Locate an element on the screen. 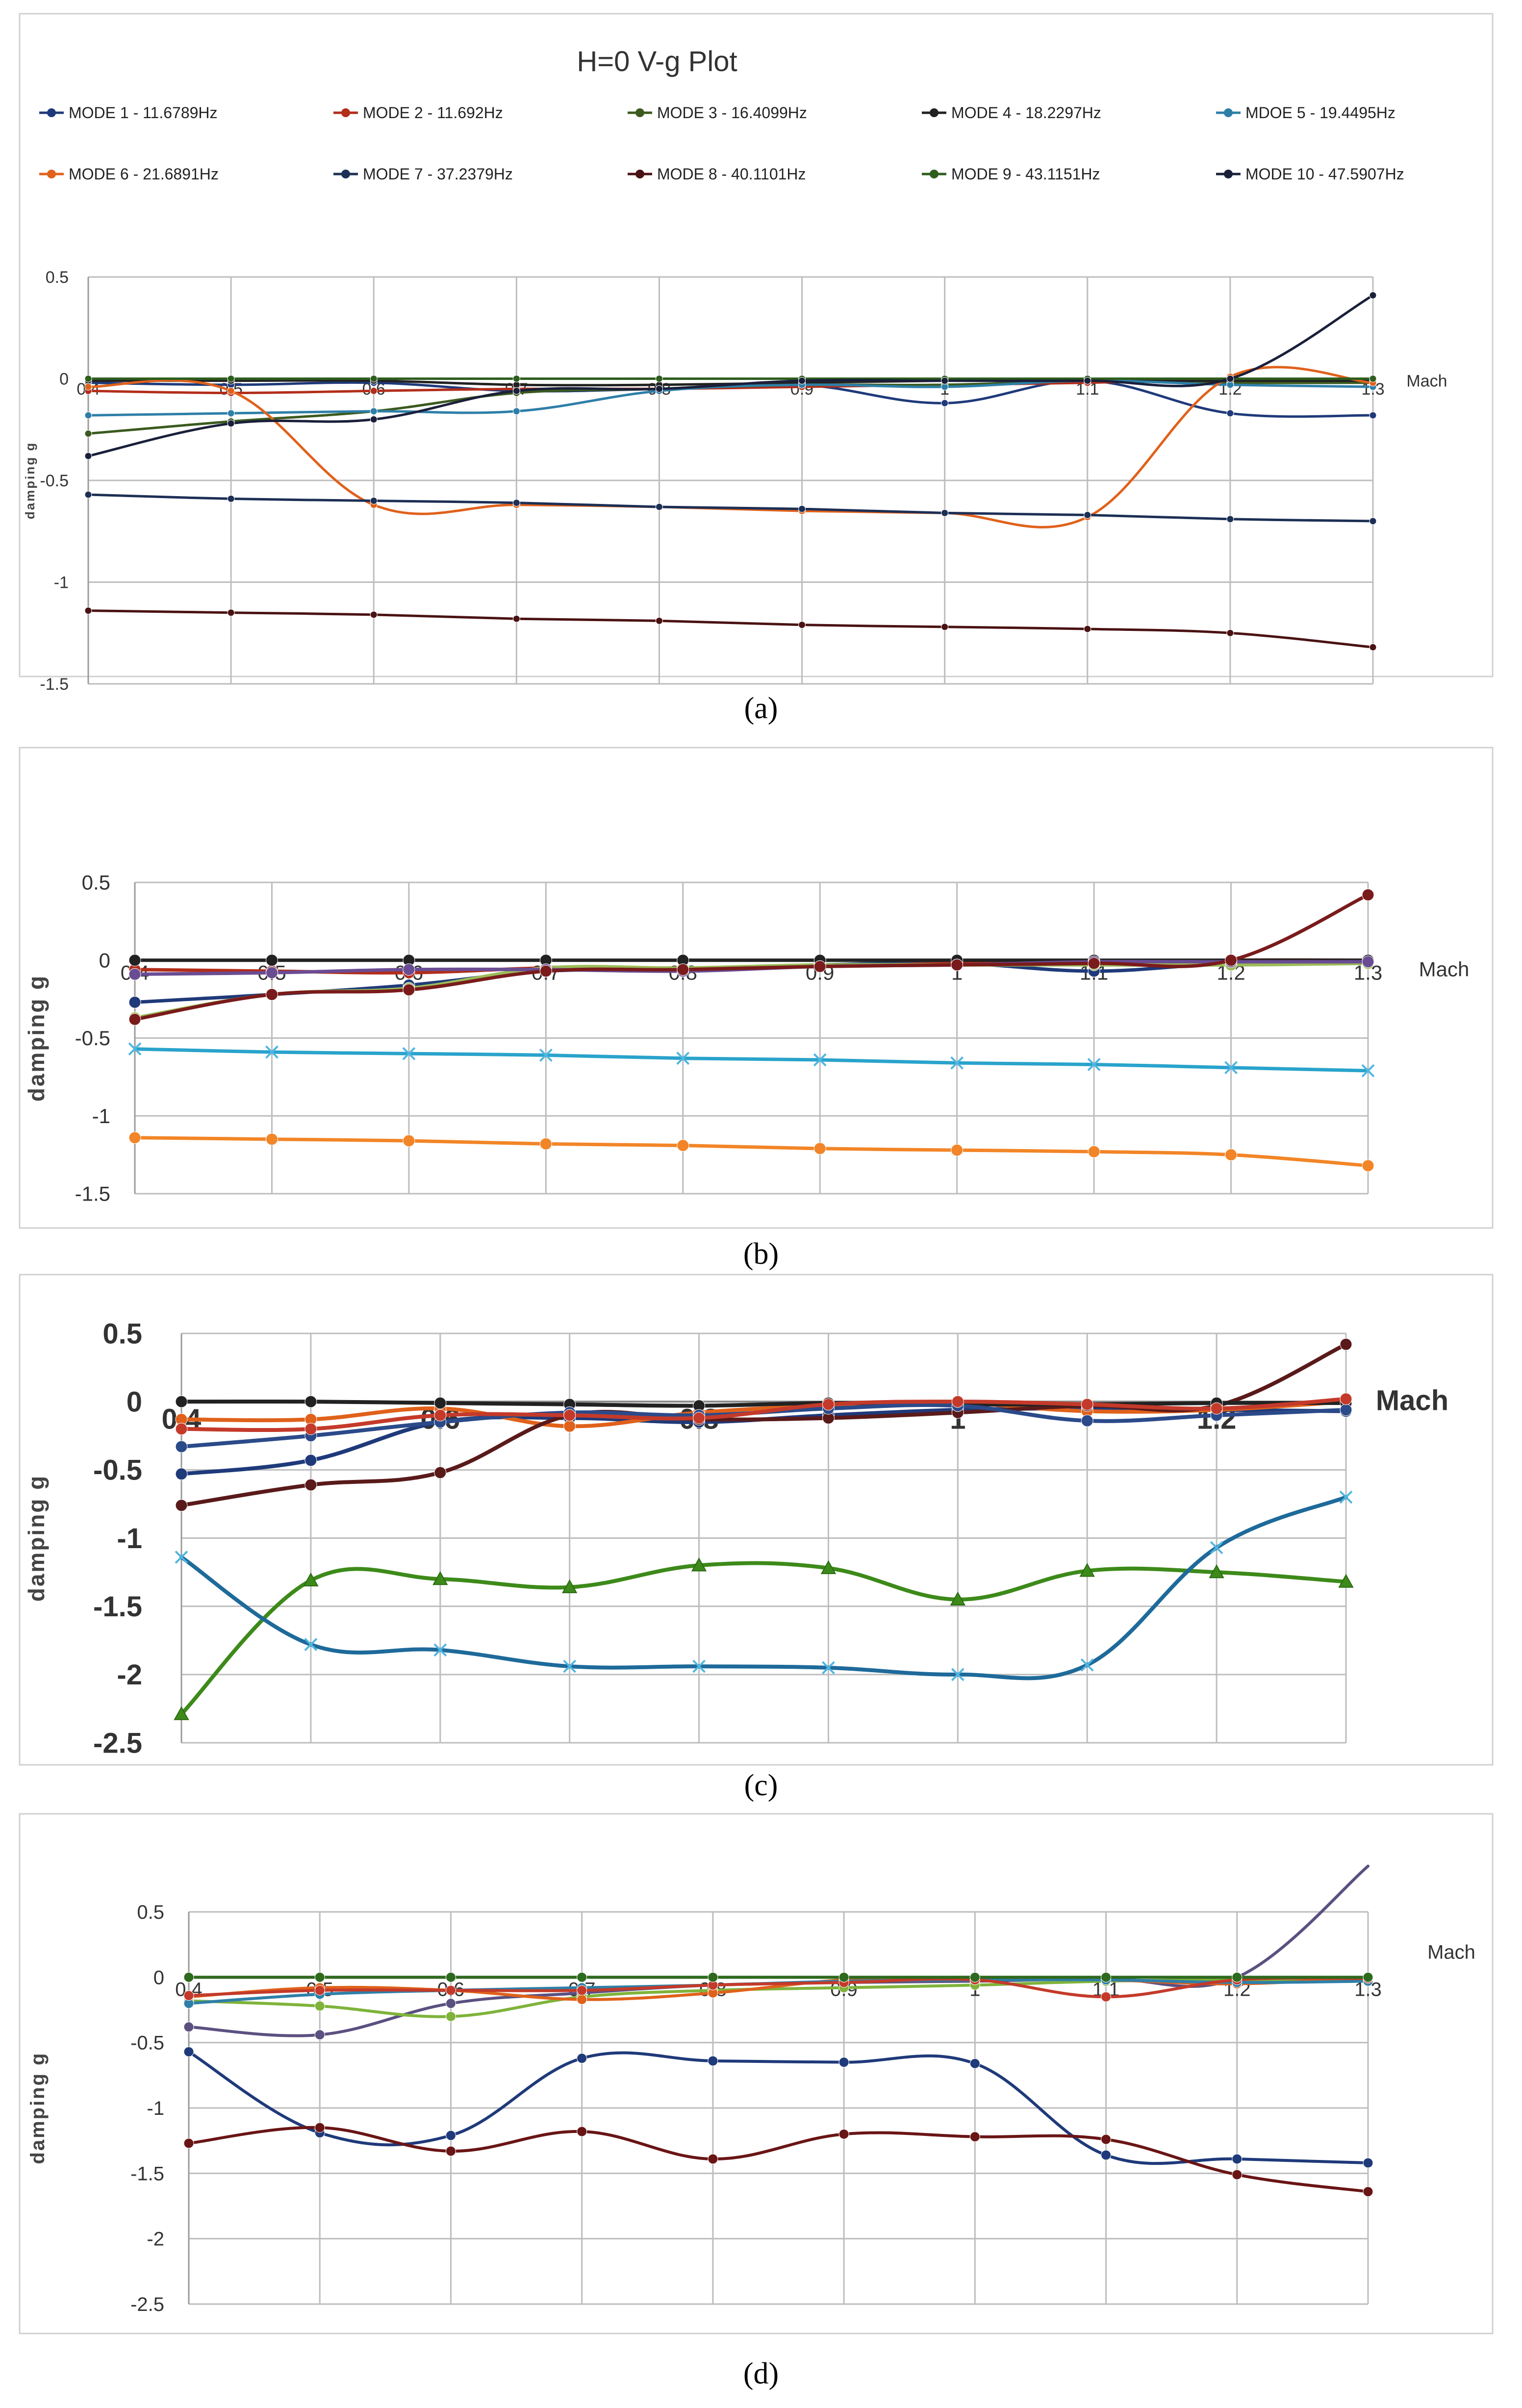  legend-entry: MODE 7 - 37.2379Hz is located at coordinates (423, 174).